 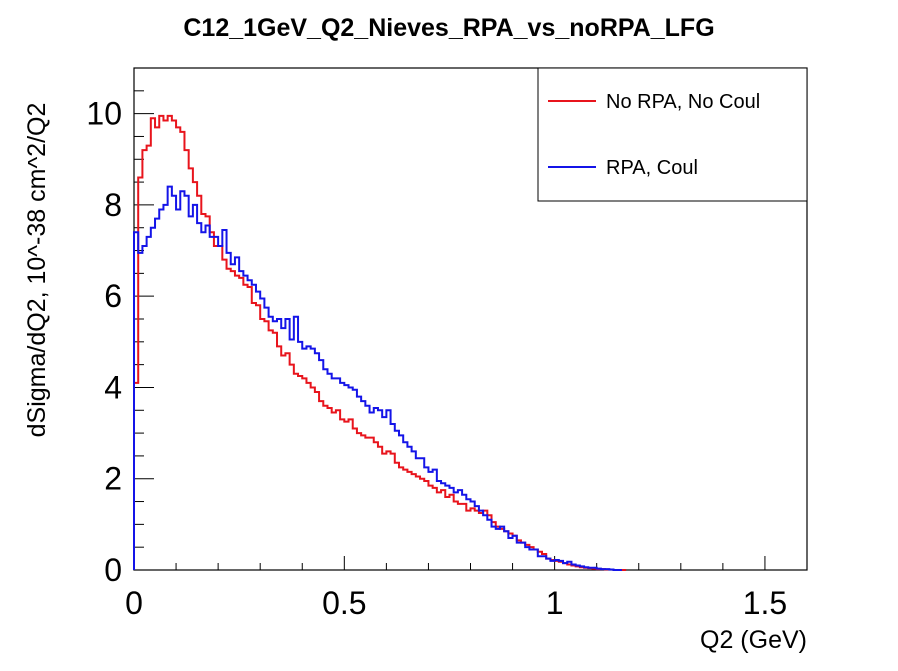 I want to click on legend-label-1: No RPA, No Coul, so click(x=683, y=102).